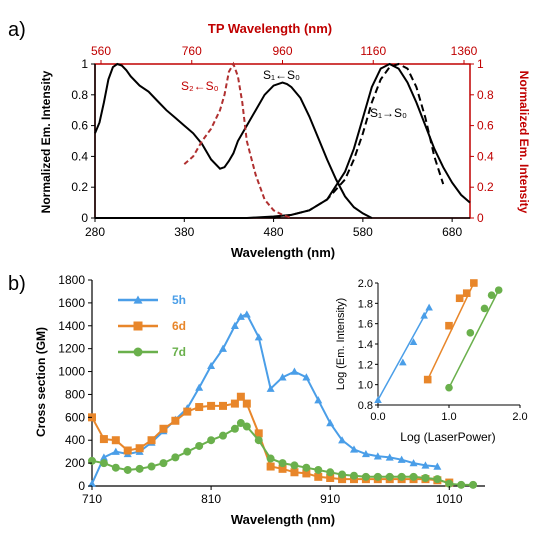 This screenshot has height=535, width=550. What do you see at coordinates (388, 113) in the screenshot?
I see `annotation-s1-emission: S₁→S₀` at bounding box center [388, 113].